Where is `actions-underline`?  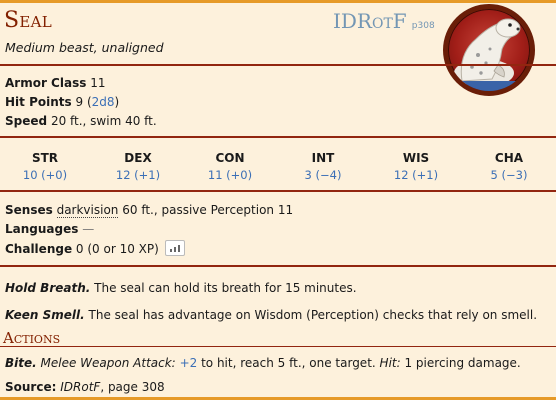 actions-underline is located at coordinates (278, 346).